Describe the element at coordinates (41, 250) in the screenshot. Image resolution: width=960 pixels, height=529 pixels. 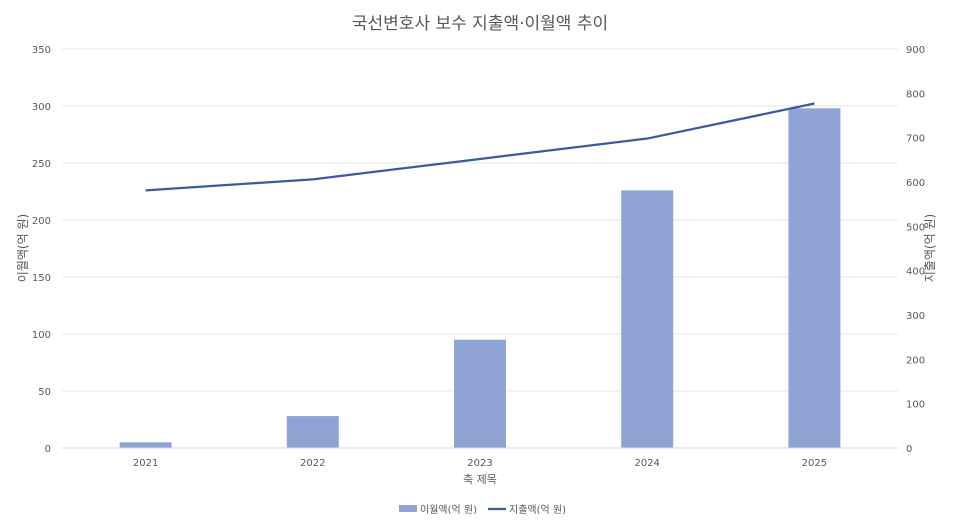
I see `left-y-axis-ticks: 0 50 100 150 200 250 300 350` at that location.